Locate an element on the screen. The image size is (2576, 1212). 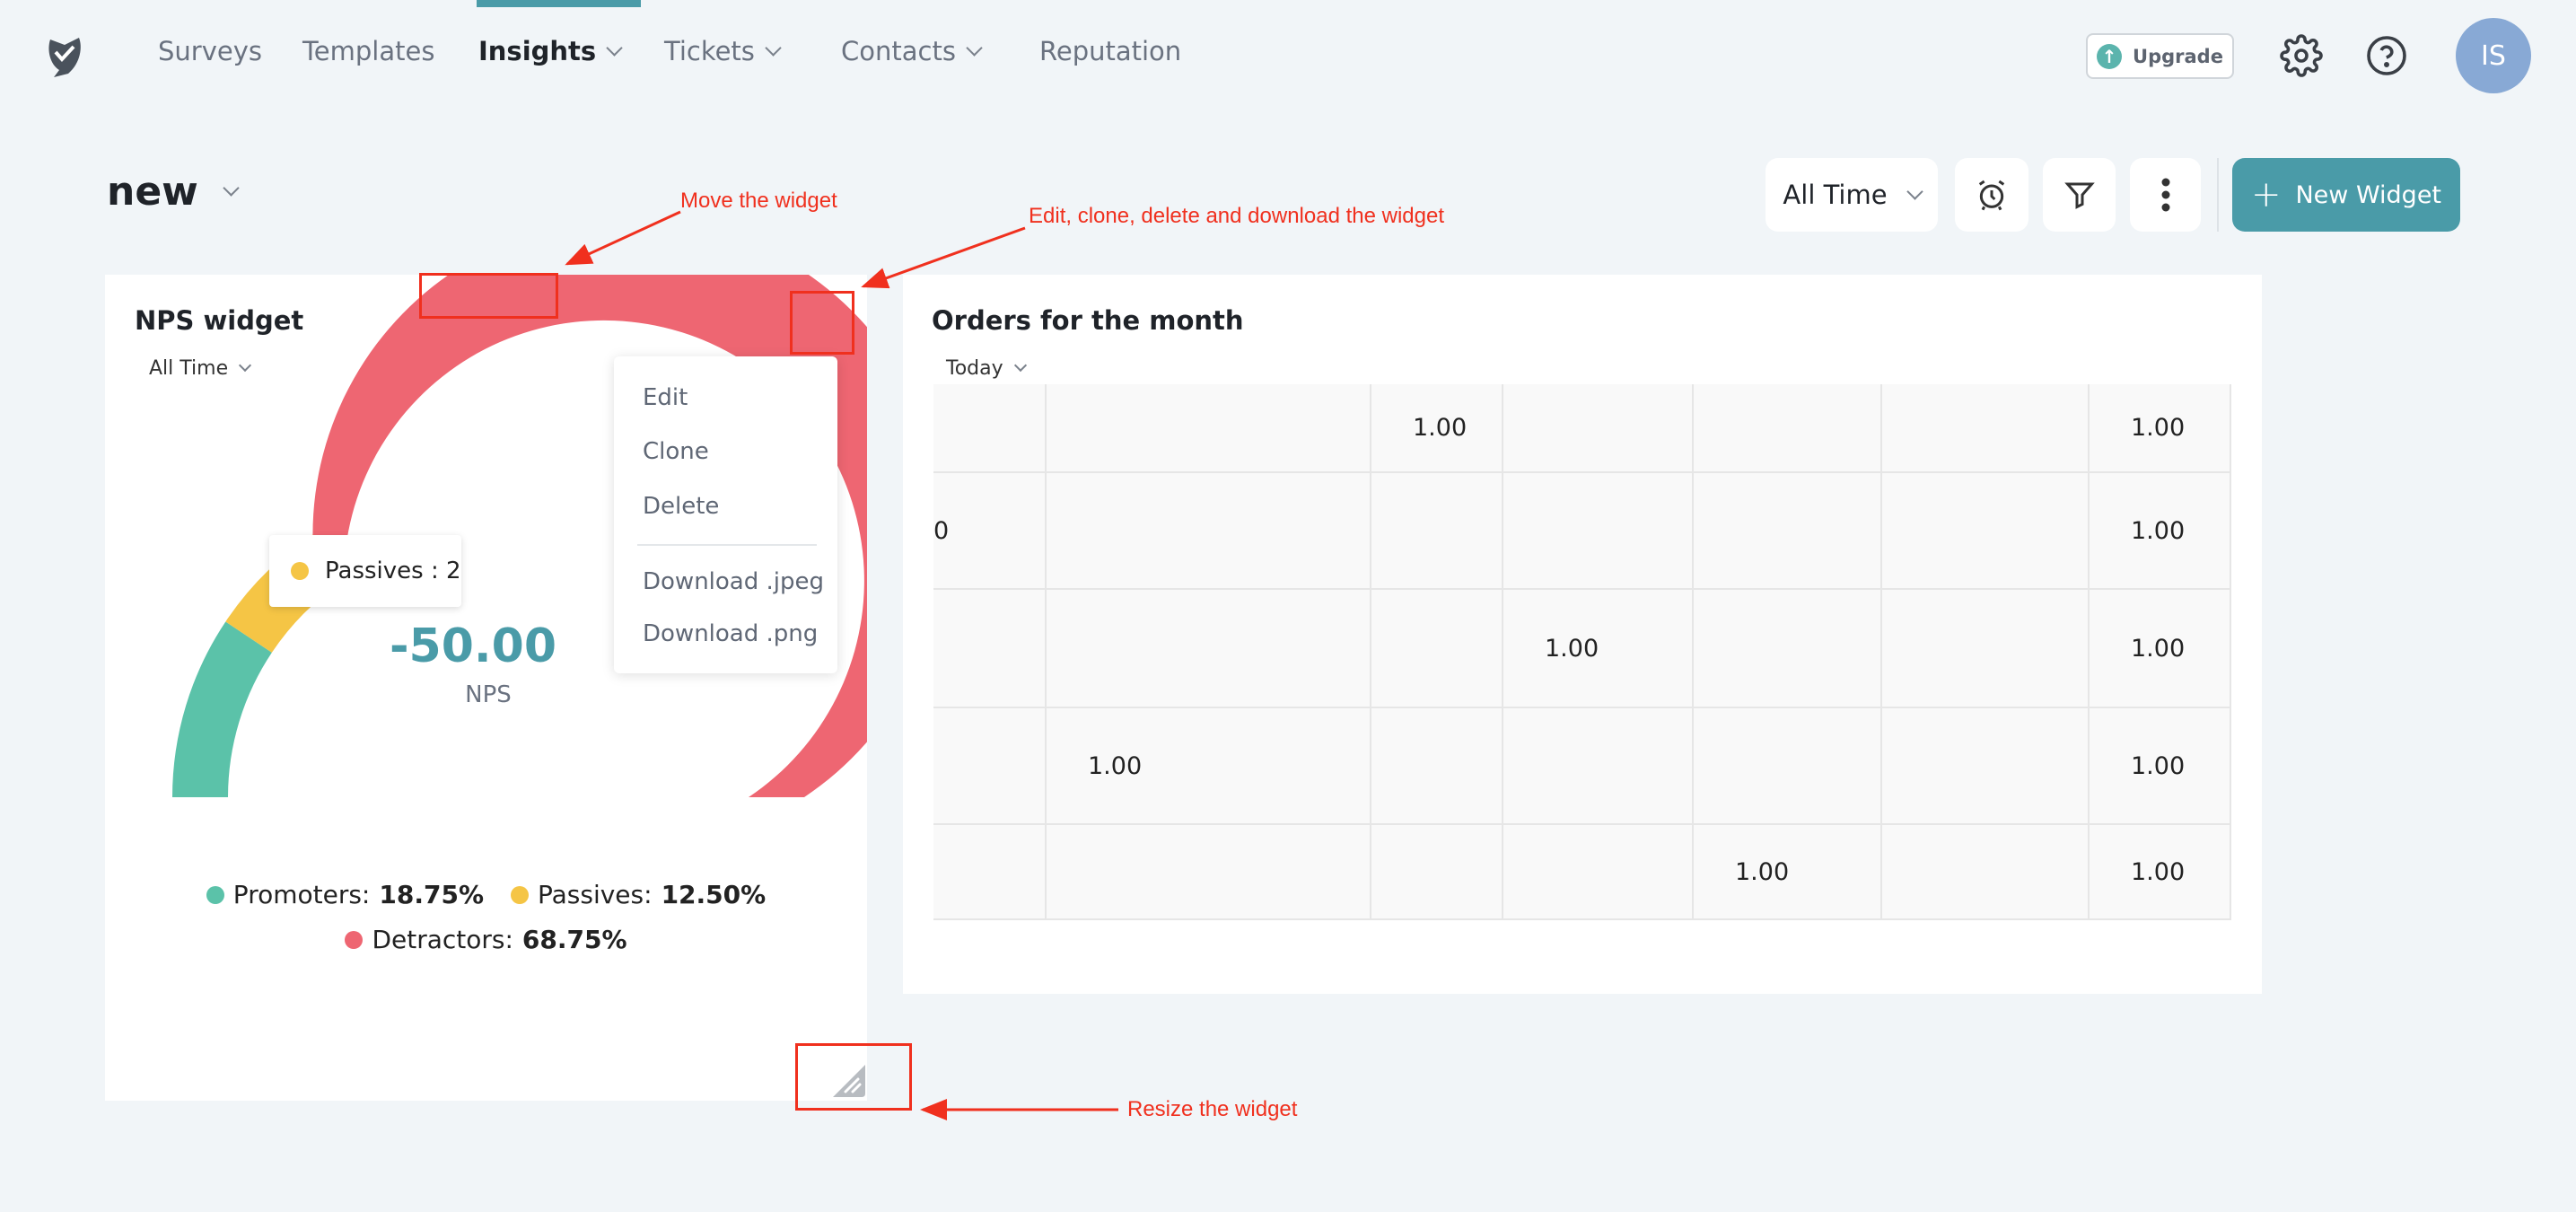
nav-item-templates: Templates is located at coordinates (368, 51).